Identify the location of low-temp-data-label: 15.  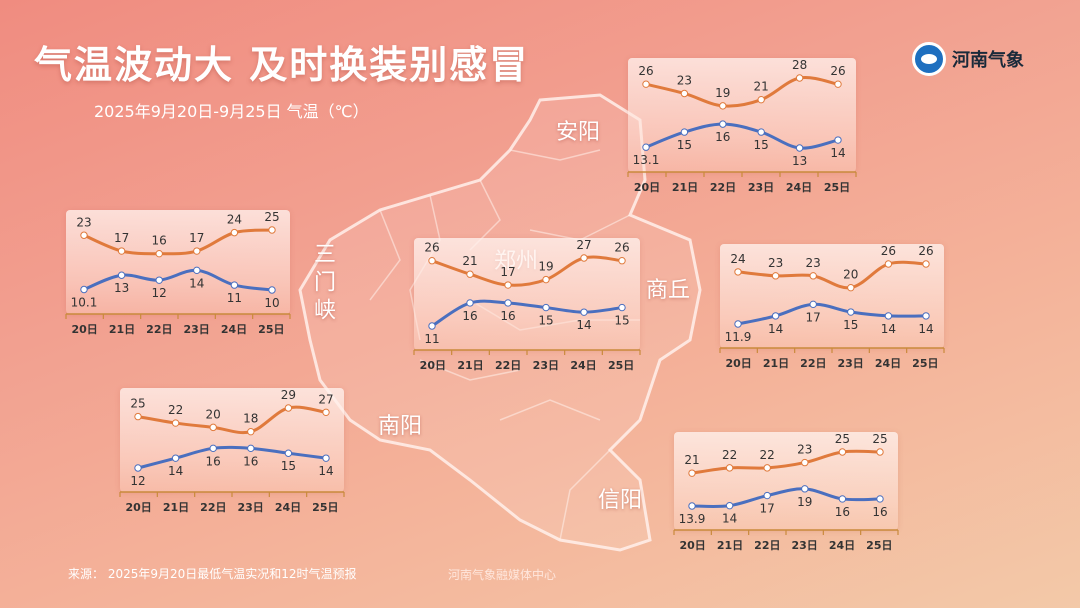
(850, 325).